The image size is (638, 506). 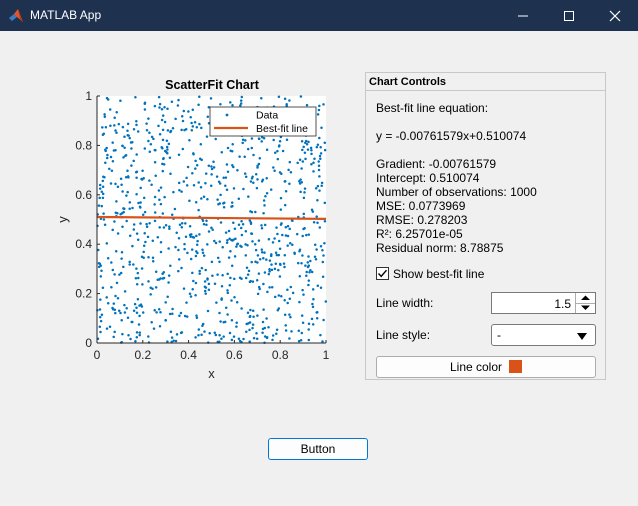 I want to click on y-tick-label: 0, so click(x=88, y=343).